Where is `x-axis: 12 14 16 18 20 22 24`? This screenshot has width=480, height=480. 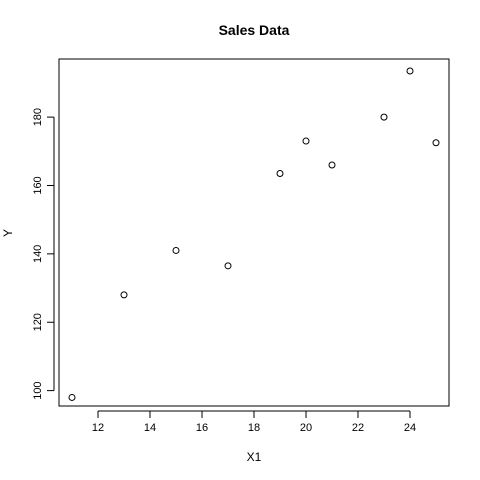 x-axis: 12 14 16 18 20 22 24 is located at coordinates (254, 422).